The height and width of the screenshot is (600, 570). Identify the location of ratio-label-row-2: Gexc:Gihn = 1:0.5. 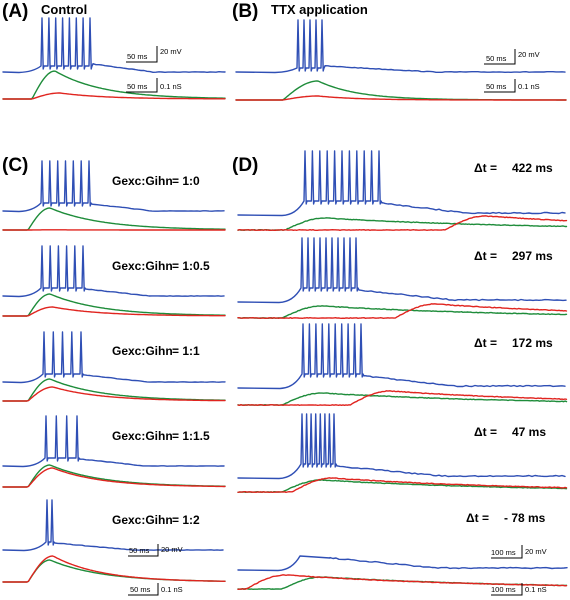
(161, 266).